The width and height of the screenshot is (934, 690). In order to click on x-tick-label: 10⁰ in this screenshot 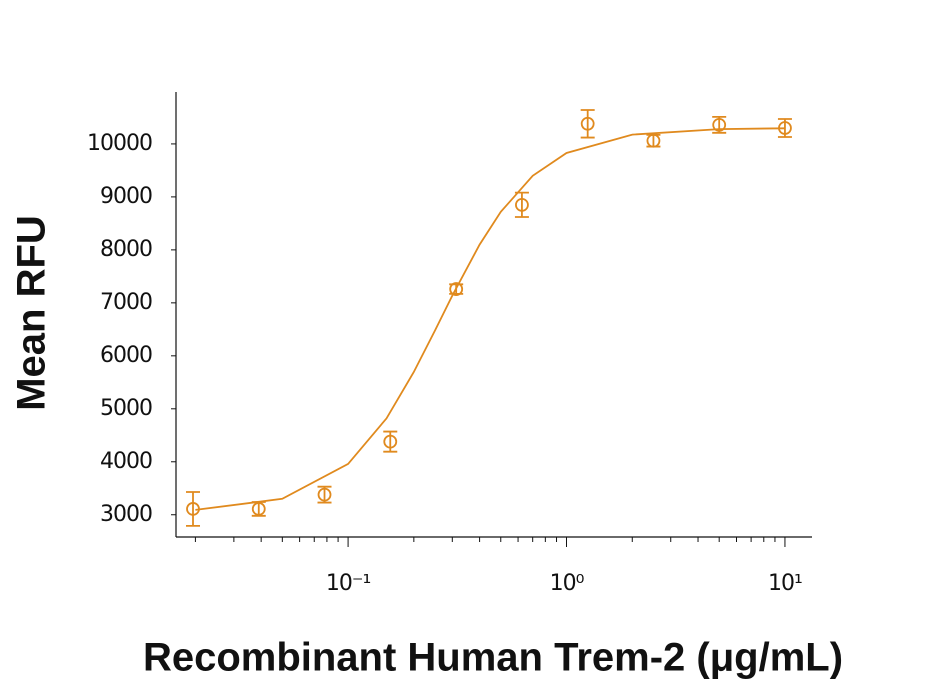, I will do `click(567, 583)`.